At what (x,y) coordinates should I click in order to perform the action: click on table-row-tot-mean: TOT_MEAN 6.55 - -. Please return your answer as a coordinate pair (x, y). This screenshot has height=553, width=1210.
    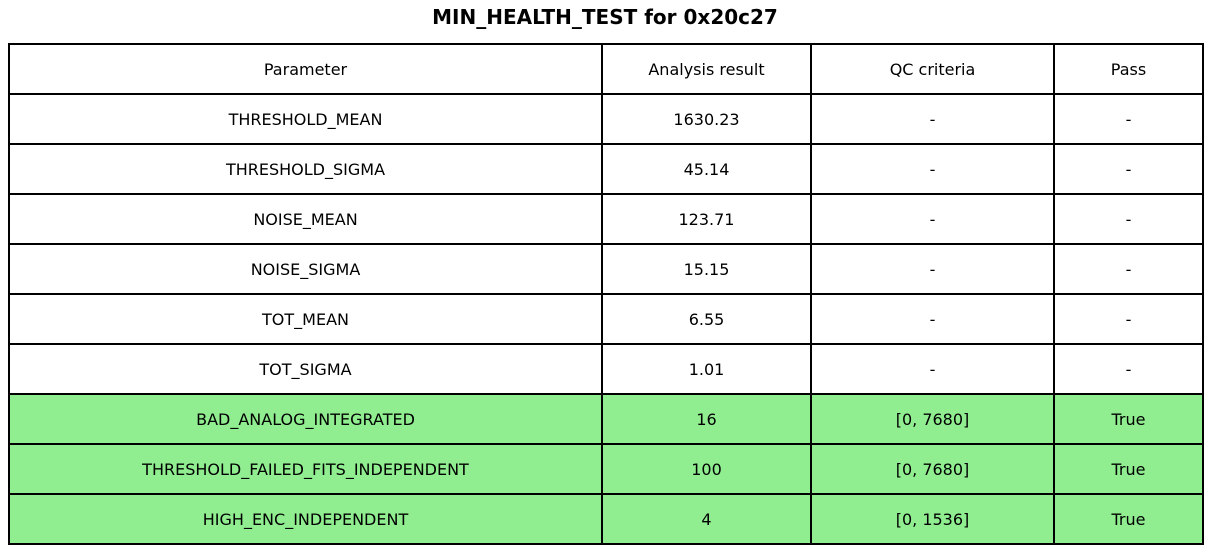
    Looking at the image, I should click on (606, 319).